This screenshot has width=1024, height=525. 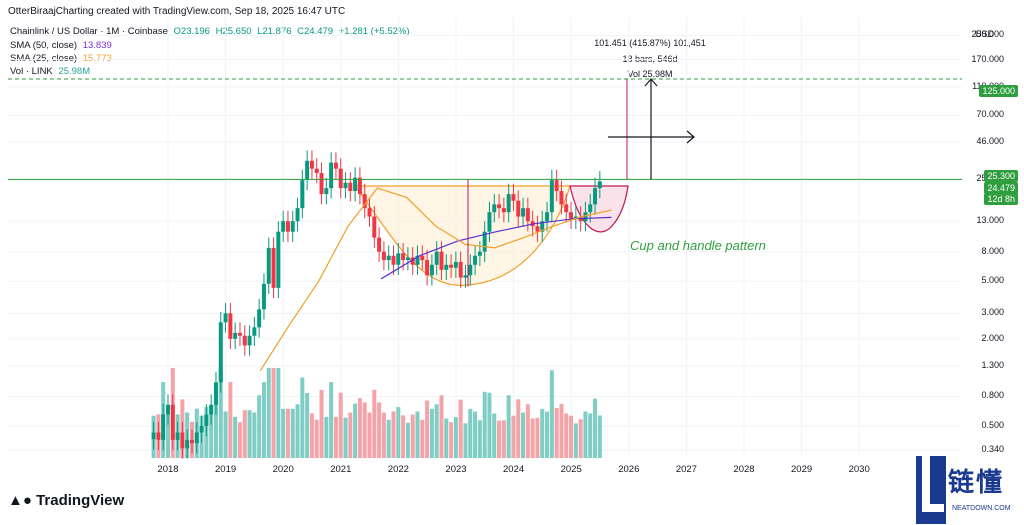 What do you see at coordinates (274, 31) in the screenshot?
I see `low-value: L21.876` at bounding box center [274, 31].